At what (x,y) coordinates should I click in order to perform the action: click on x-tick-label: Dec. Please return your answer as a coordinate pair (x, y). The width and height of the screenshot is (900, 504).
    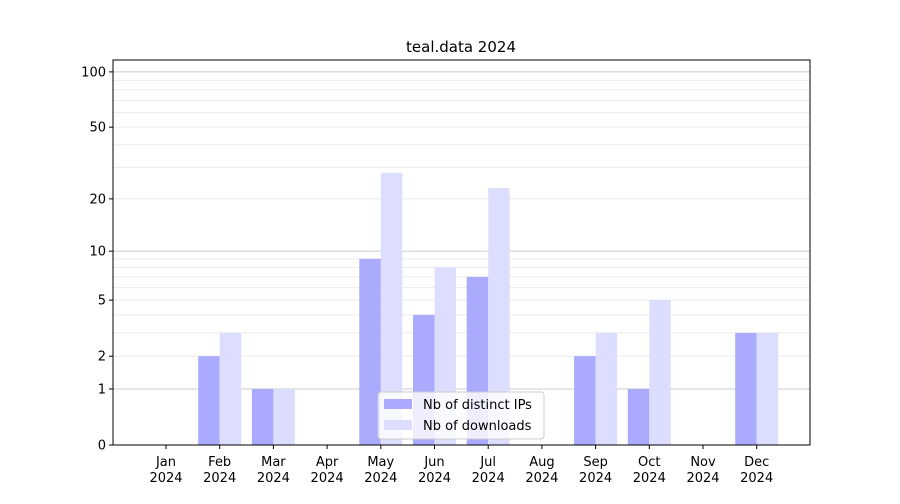
    Looking at the image, I should click on (756, 462).